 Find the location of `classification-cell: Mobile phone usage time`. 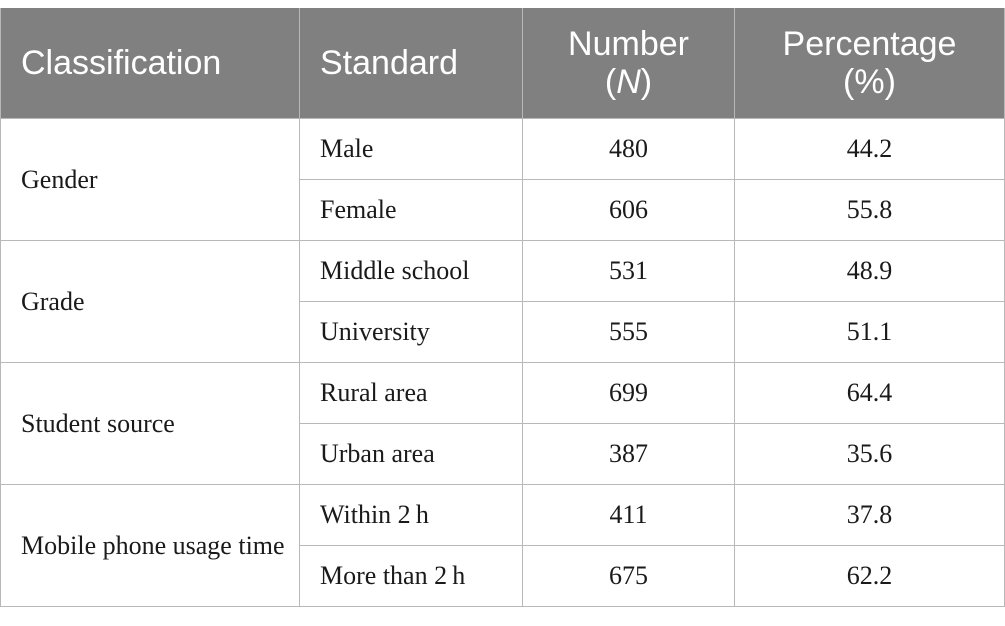

classification-cell: Mobile phone usage time is located at coordinates (150, 545).